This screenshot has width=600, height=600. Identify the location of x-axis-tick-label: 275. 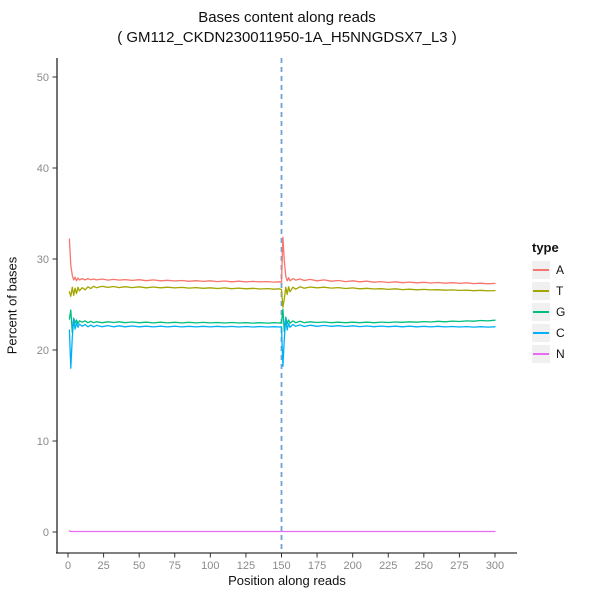
(459, 566).